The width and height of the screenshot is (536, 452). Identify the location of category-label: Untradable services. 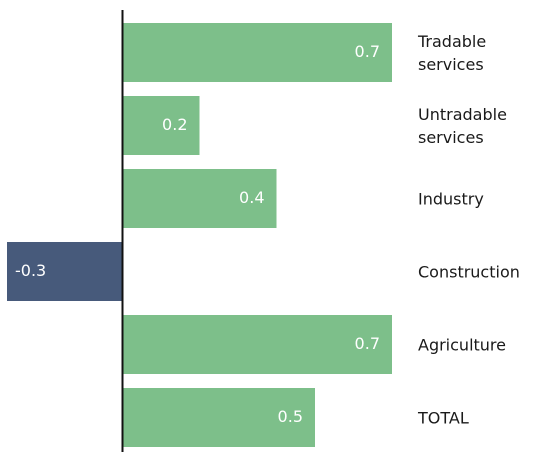
(462, 125).